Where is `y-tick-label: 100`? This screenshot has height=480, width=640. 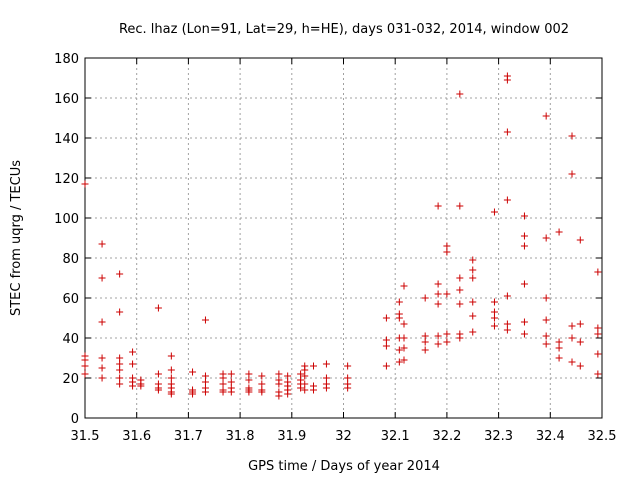 y-tick-label: 100 is located at coordinates (66, 219).